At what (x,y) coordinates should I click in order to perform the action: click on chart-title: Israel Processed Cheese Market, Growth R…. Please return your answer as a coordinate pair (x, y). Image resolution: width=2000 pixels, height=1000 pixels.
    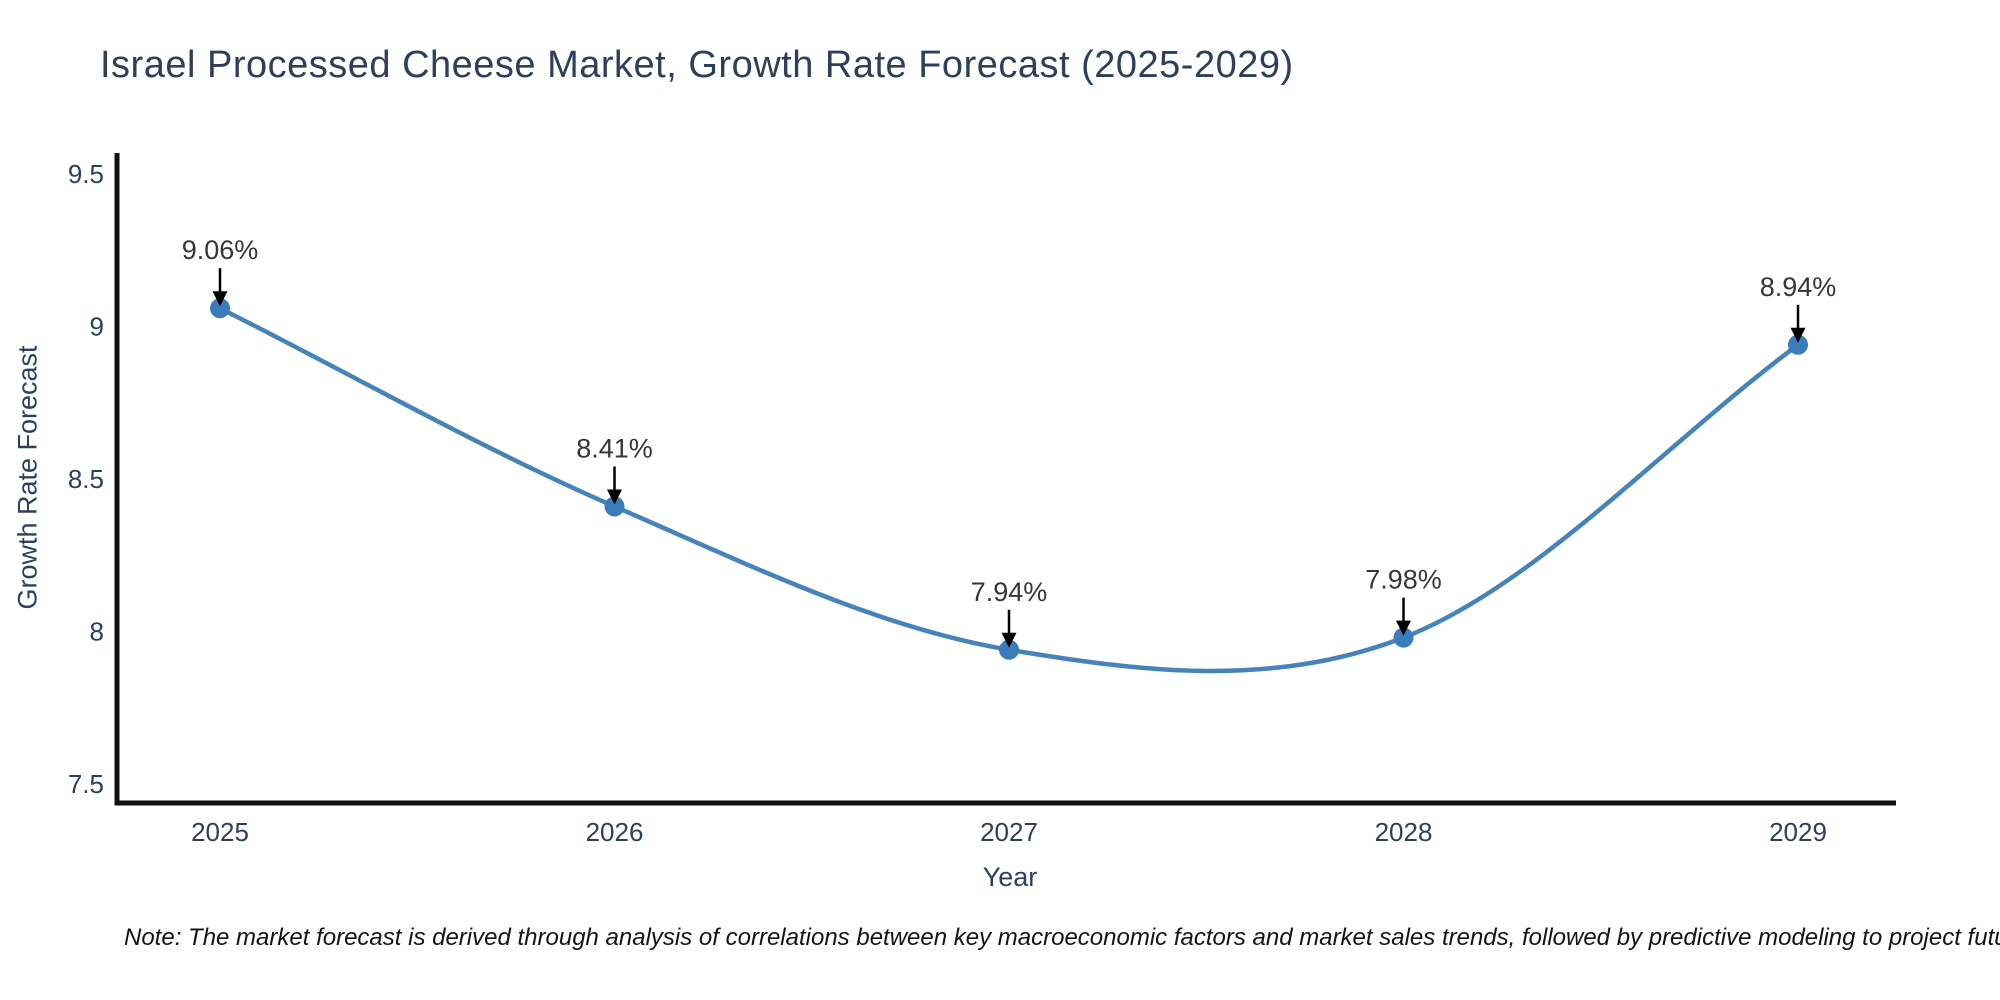
    Looking at the image, I should click on (697, 65).